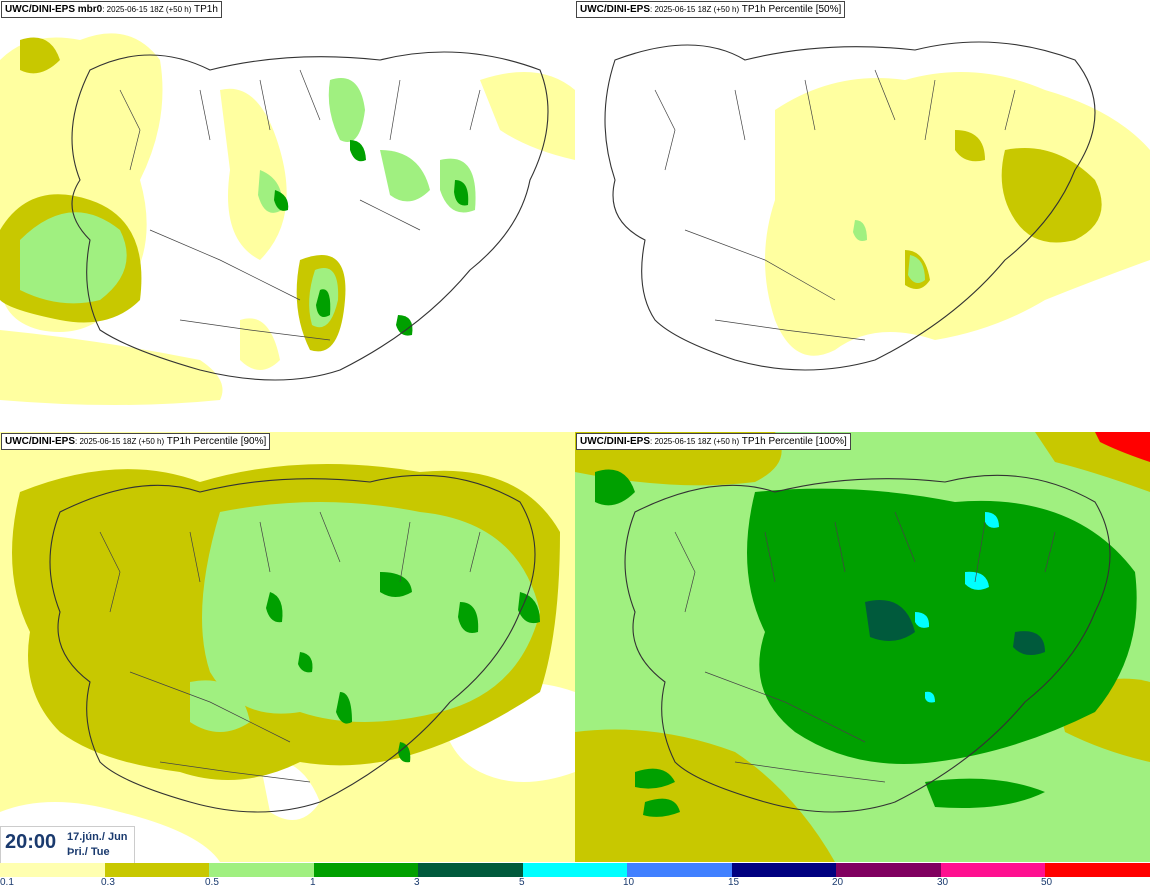 This screenshot has height=891, width=1150. What do you see at coordinates (522, 882) in the screenshot?
I see `colorbar-tick-label: 5` at bounding box center [522, 882].